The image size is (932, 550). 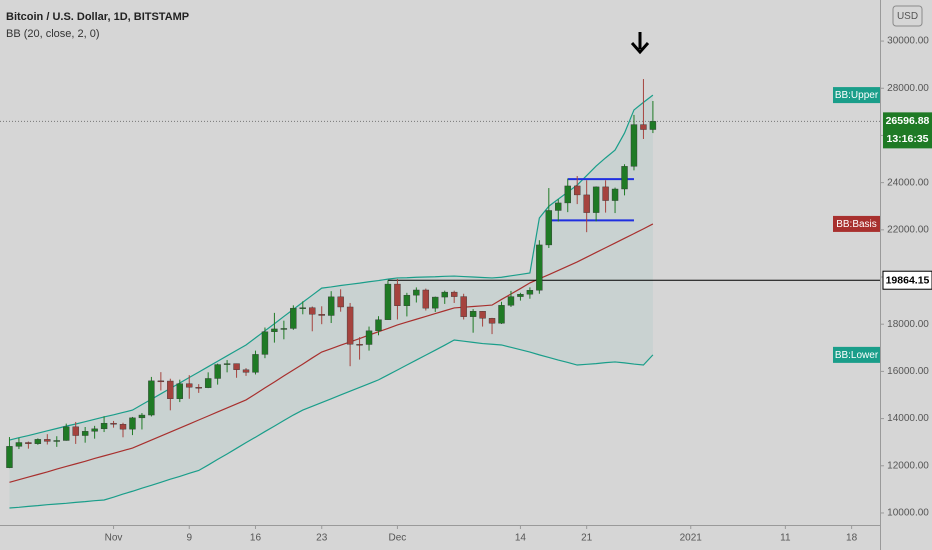 What do you see at coordinates (908, 121) in the screenshot?
I see `last-price: 26596.88` at bounding box center [908, 121].